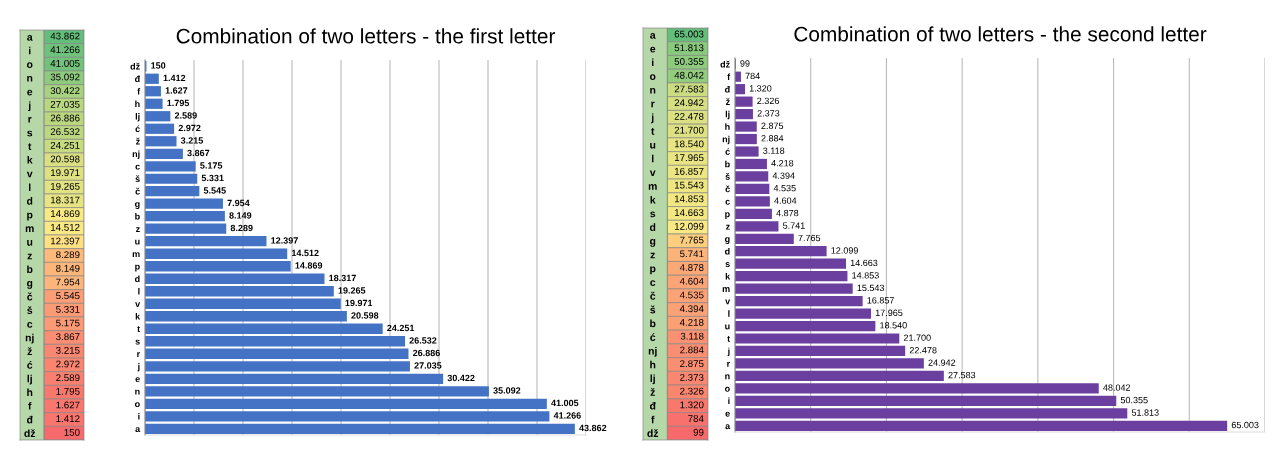 The width and height of the screenshot is (1276, 452). I want to click on data-label: 43.862, so click(593, 428).